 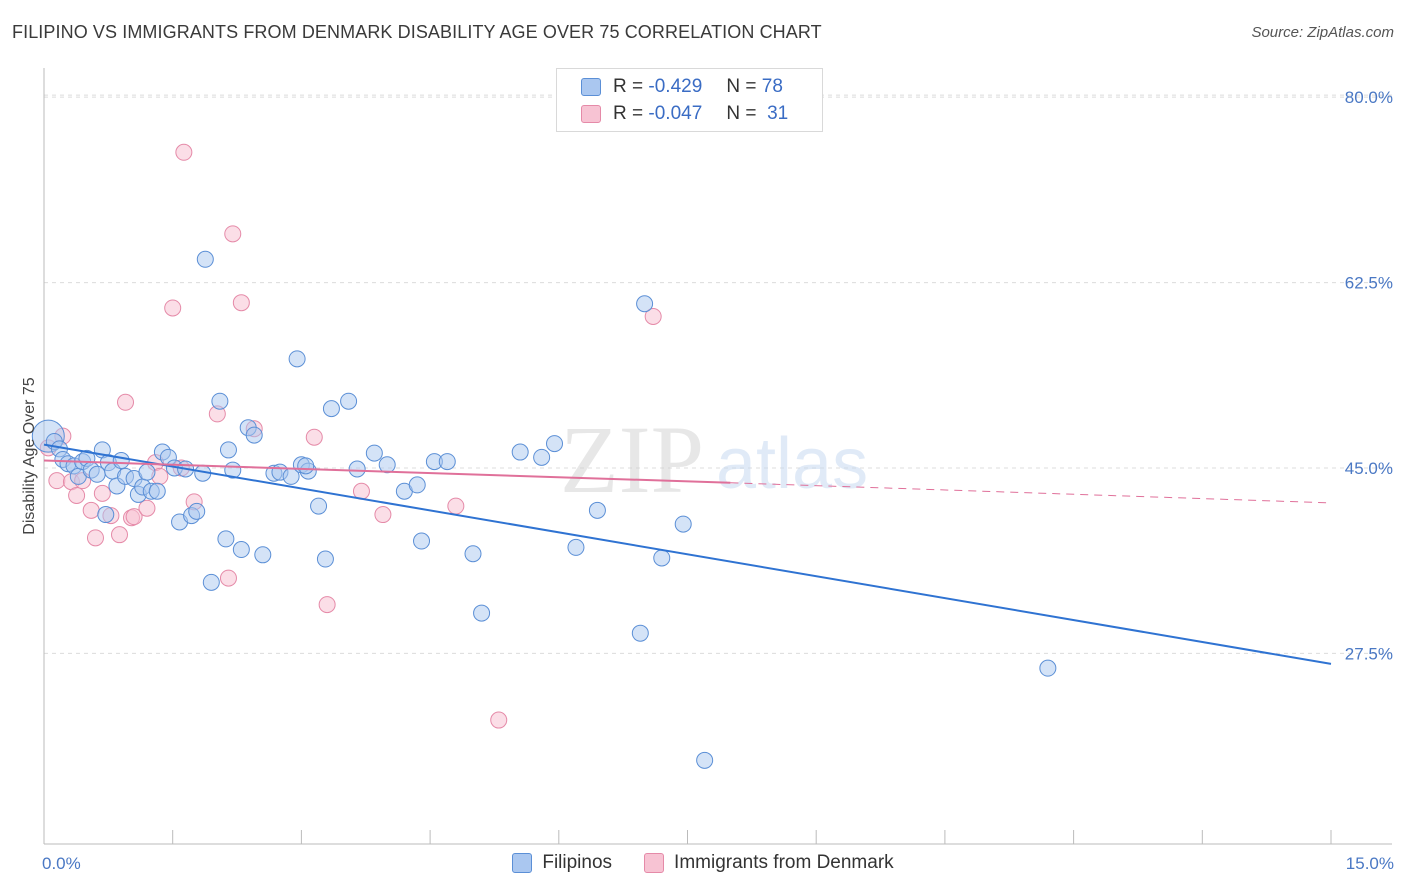 I want to click on legend-row-denmark: R = -0.047 N = 31, so click(x=684, y=114).